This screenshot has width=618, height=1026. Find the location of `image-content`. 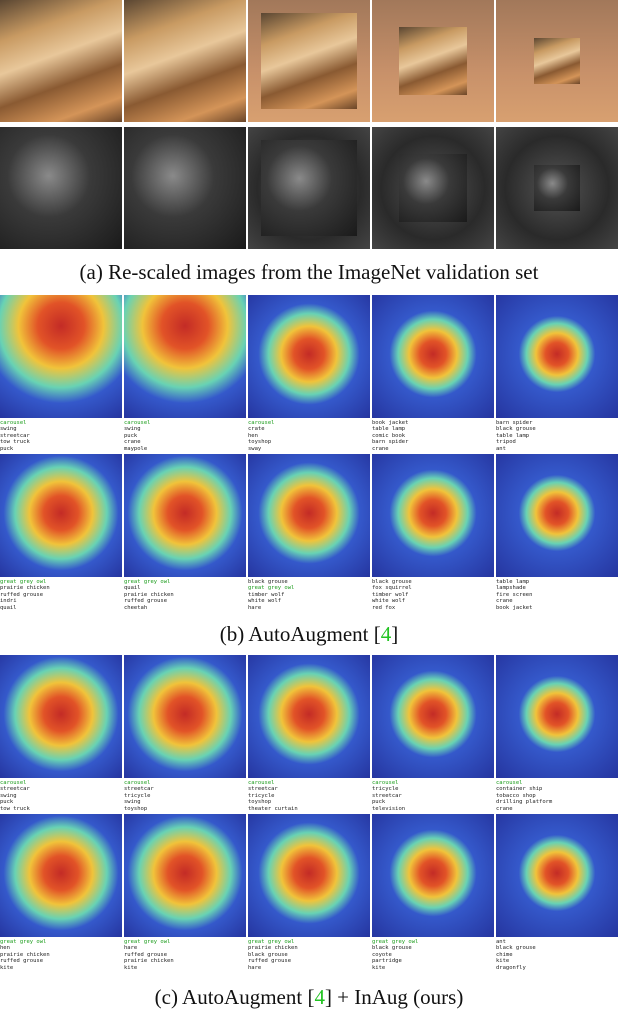

image-content is located at coordinates (433, 61).